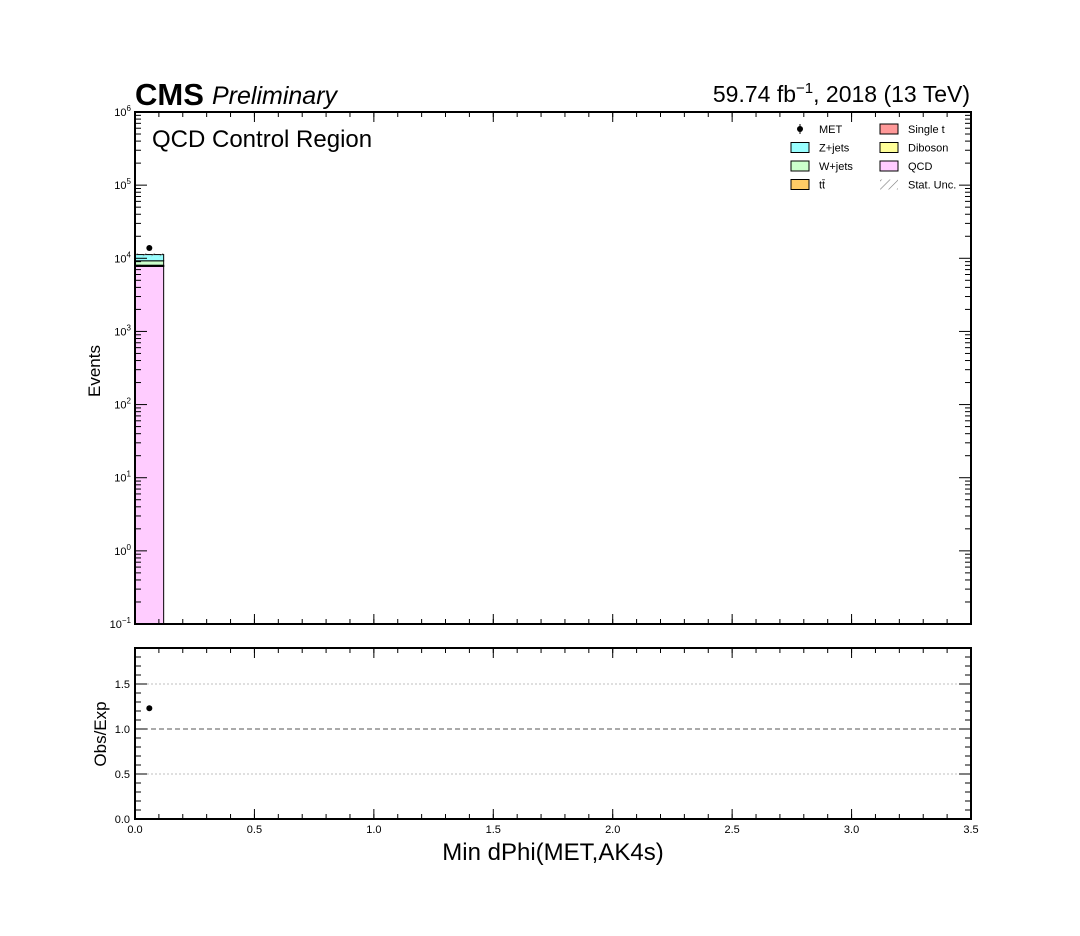  What do you see at coordinates (804, 88) in the screenshot?
I see `lumi-exponent: −1` at bounding box center [804, 88].